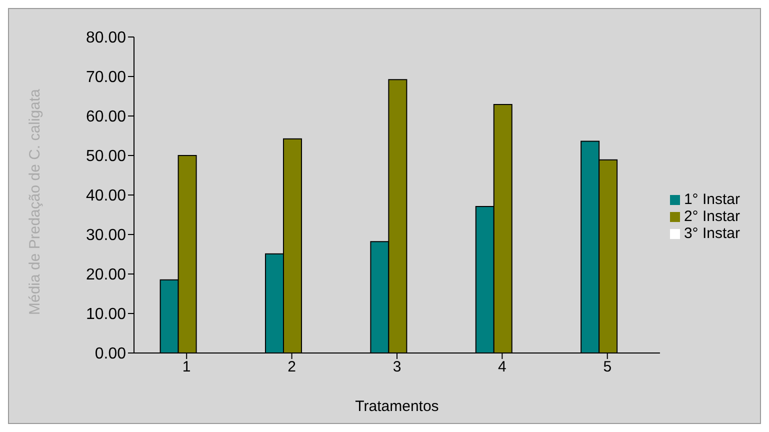  I want to click on y-tick-label: 30.00, so click(106, 235).